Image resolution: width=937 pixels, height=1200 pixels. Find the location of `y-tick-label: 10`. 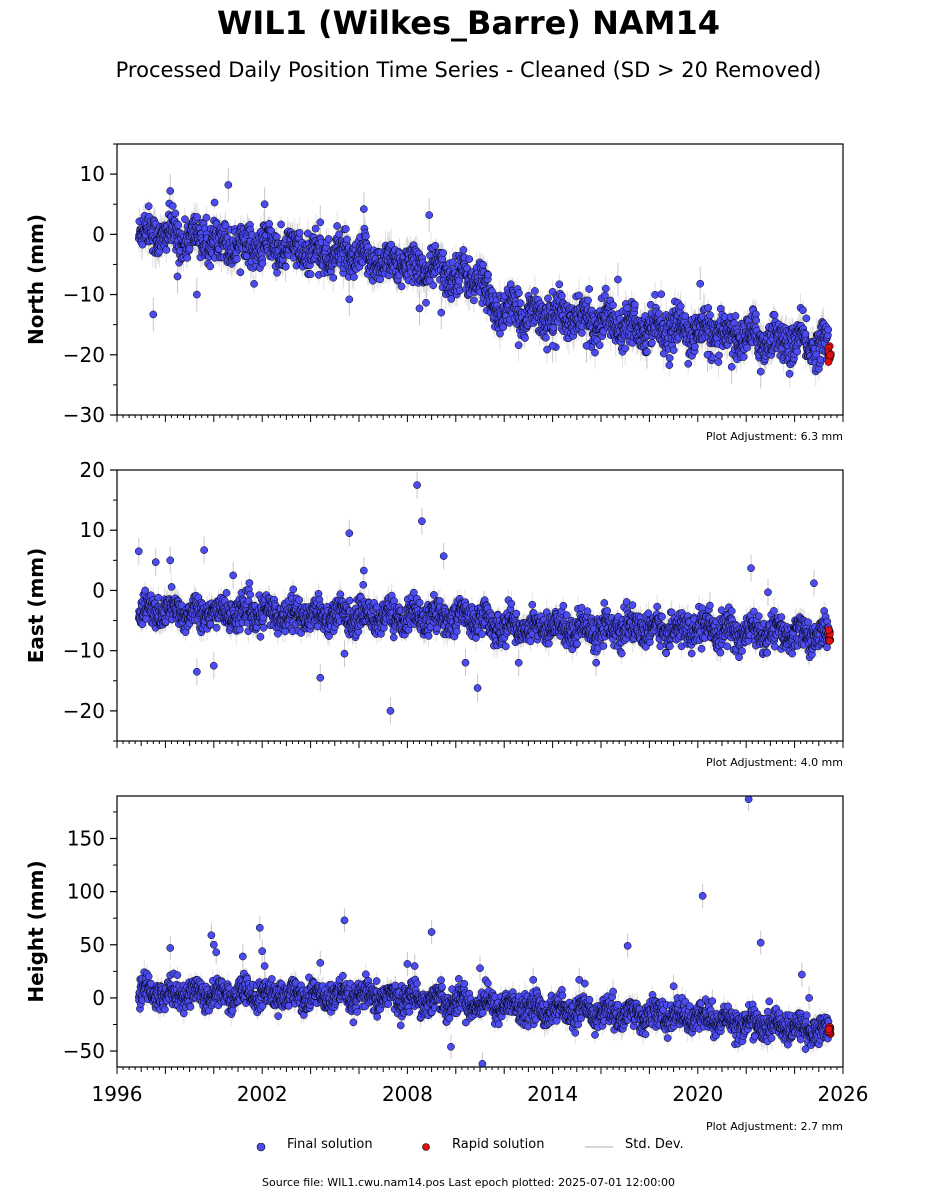

y-tick-label: 10 is located at coordinates (92, 174).